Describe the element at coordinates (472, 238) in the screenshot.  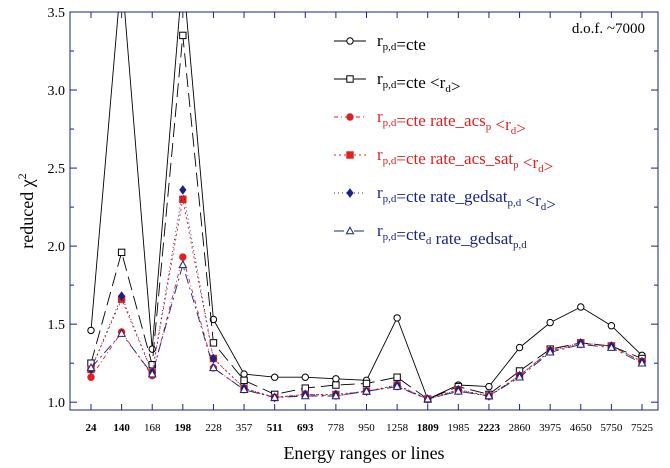
I see `legend-label-part: rate_gedsat` at that location.